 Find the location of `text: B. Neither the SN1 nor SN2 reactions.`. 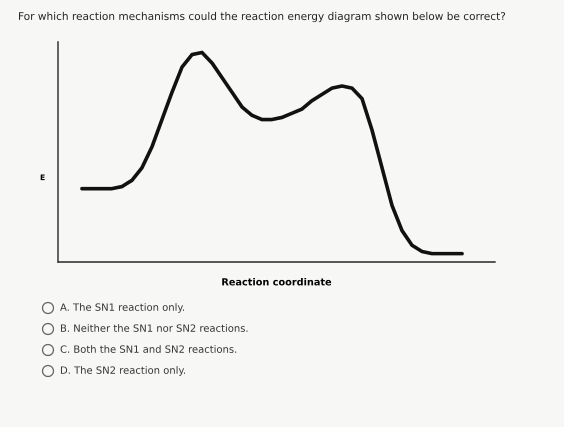

text: B. Neither the SN1 nor SN2 reactions. is located at coordinates (154, 328).